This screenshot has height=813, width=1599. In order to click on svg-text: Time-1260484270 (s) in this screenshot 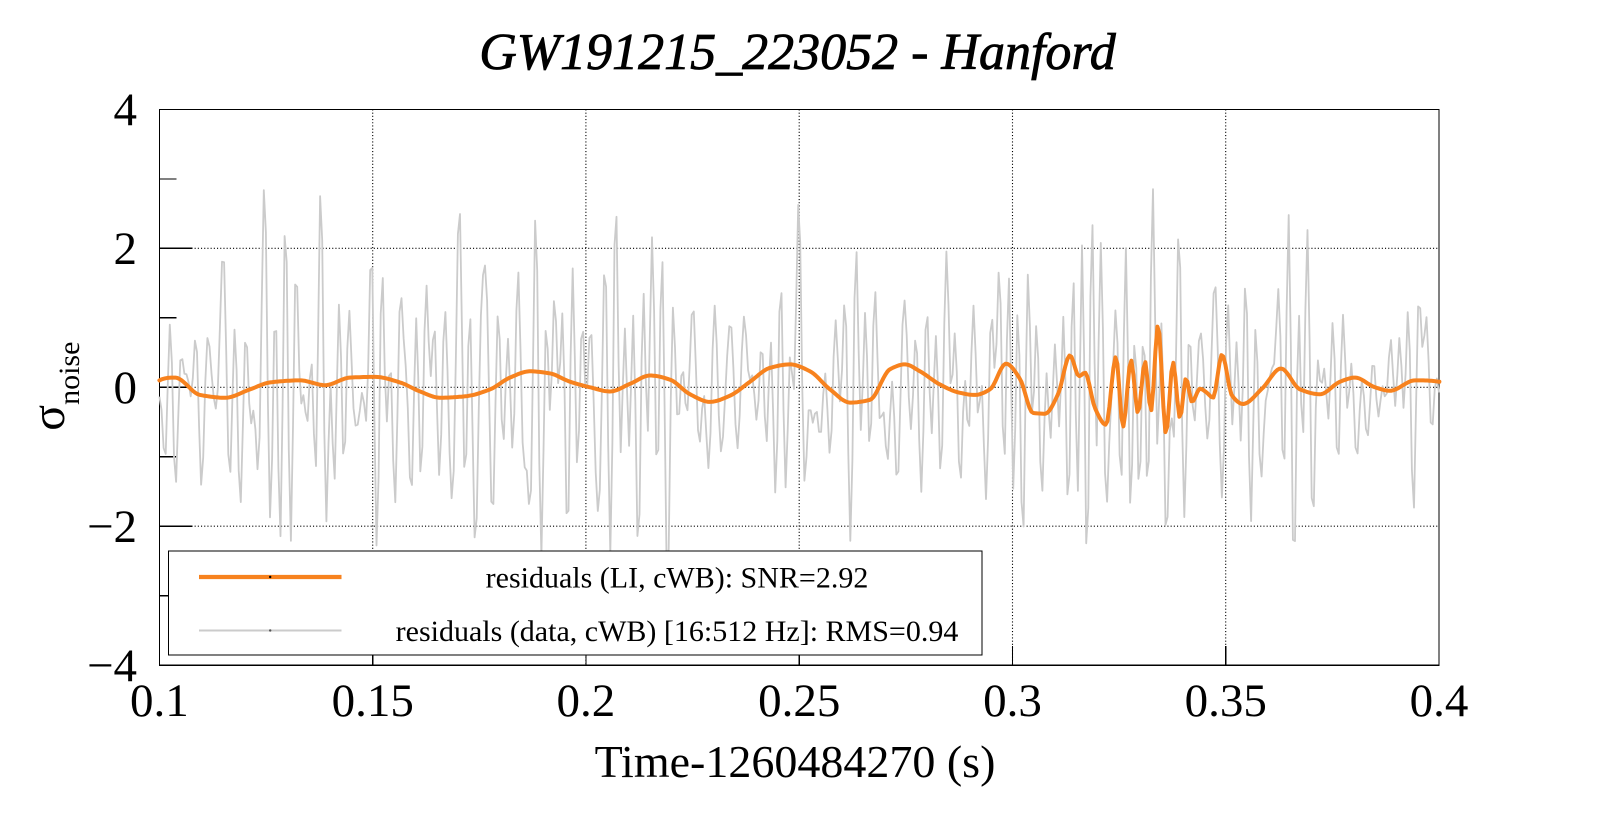, I will do `click(795, 761)`.